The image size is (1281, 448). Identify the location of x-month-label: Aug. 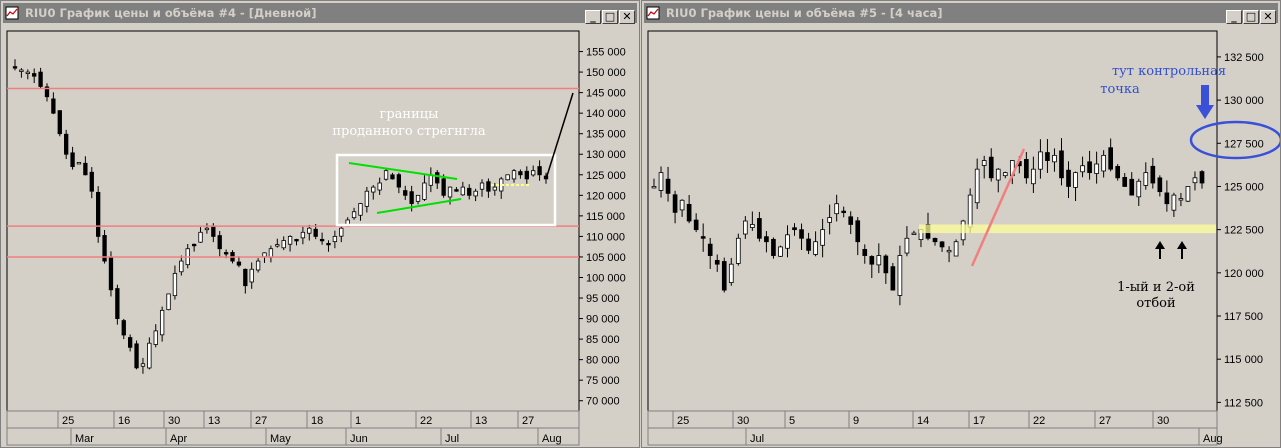
(552, 439).